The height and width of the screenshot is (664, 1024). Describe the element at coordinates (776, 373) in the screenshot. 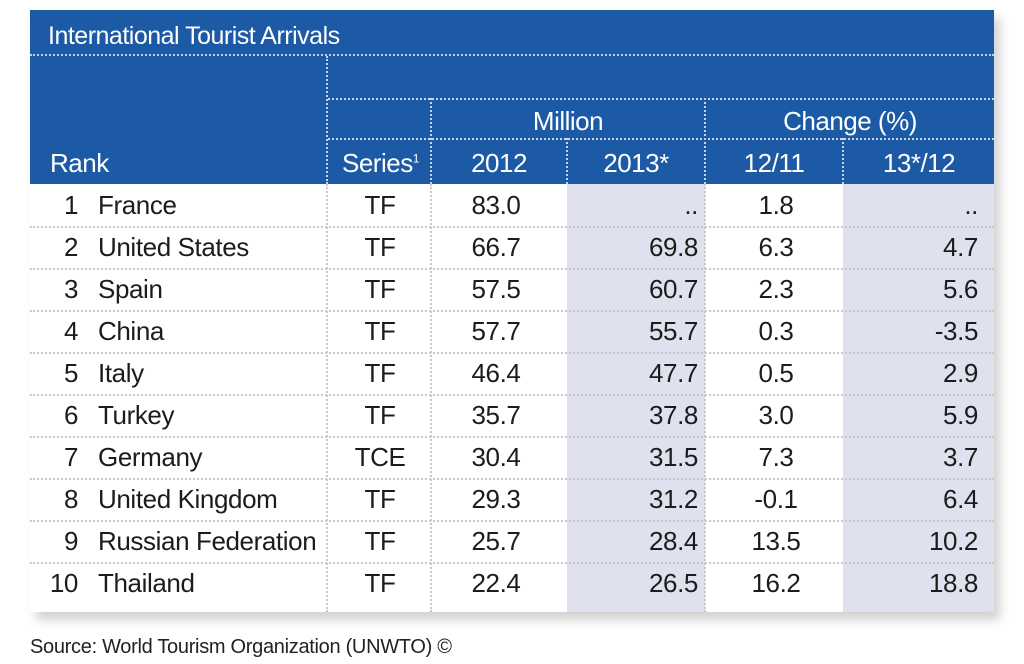

I see `cell-change-12-11: 0.5` at that location.